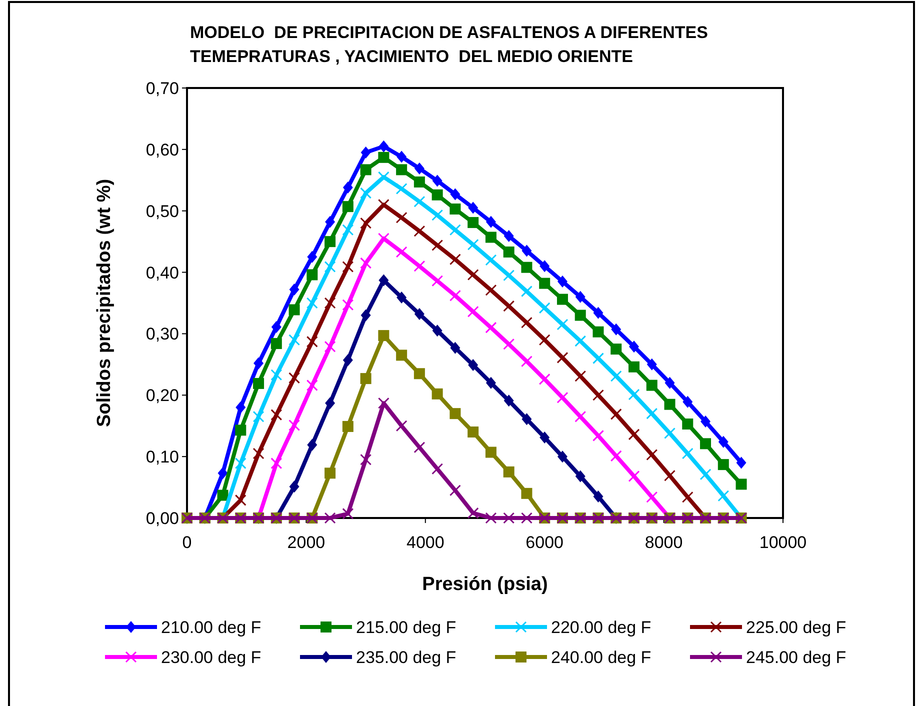 This screenshot has width=922, height=706. I want to click on y-tick-label: 0,40, so click(162, 272).